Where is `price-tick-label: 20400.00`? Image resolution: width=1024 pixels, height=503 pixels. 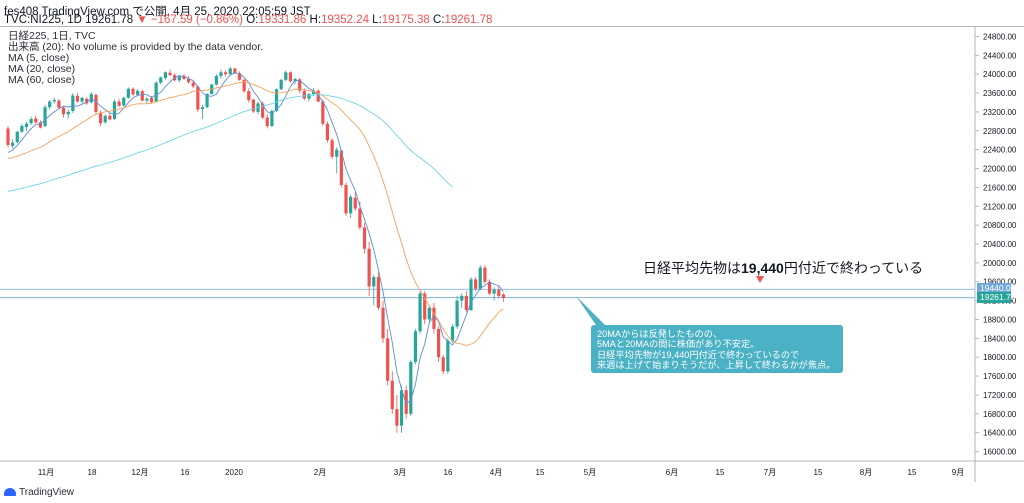 price-tick-label: 20400.00 is located at coordinates (1000, 244).